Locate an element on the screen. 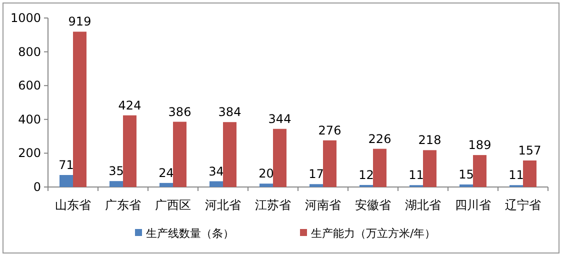  legend-label: 生产线数量（条） is located at coordinates (190, 233).